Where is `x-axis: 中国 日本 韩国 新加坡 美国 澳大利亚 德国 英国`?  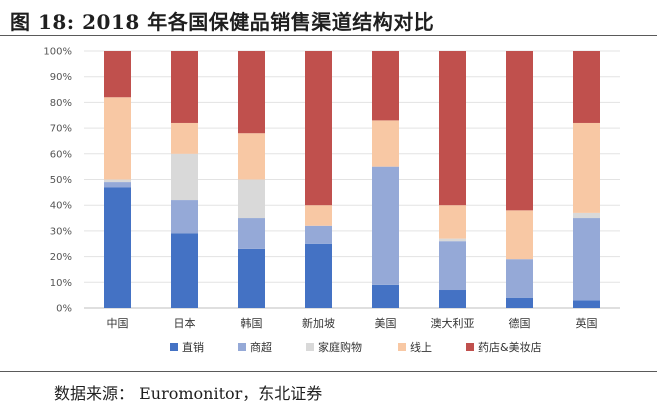 x-axis: 中国 日本 韩国 新加坡 美国 澳大利亚 德国 英国 is located at coordinates (352, 323).